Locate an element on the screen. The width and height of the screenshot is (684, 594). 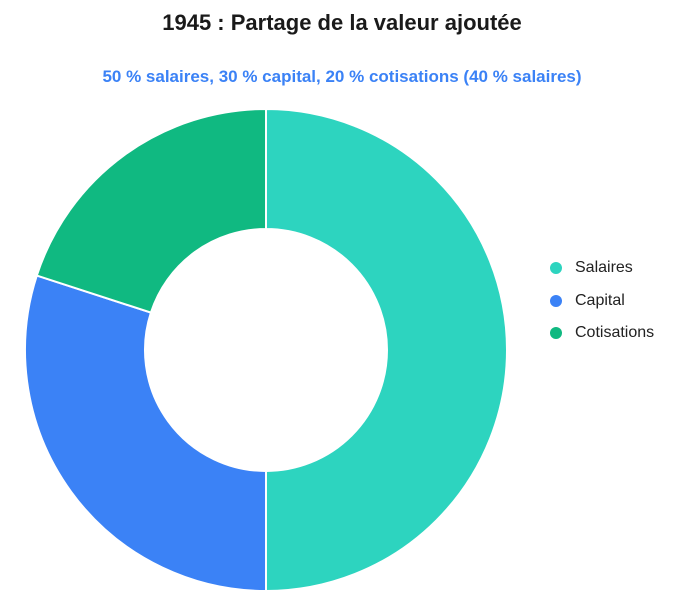
legend-item-cotisations: Cotisations is located at coordinates (602, 333).